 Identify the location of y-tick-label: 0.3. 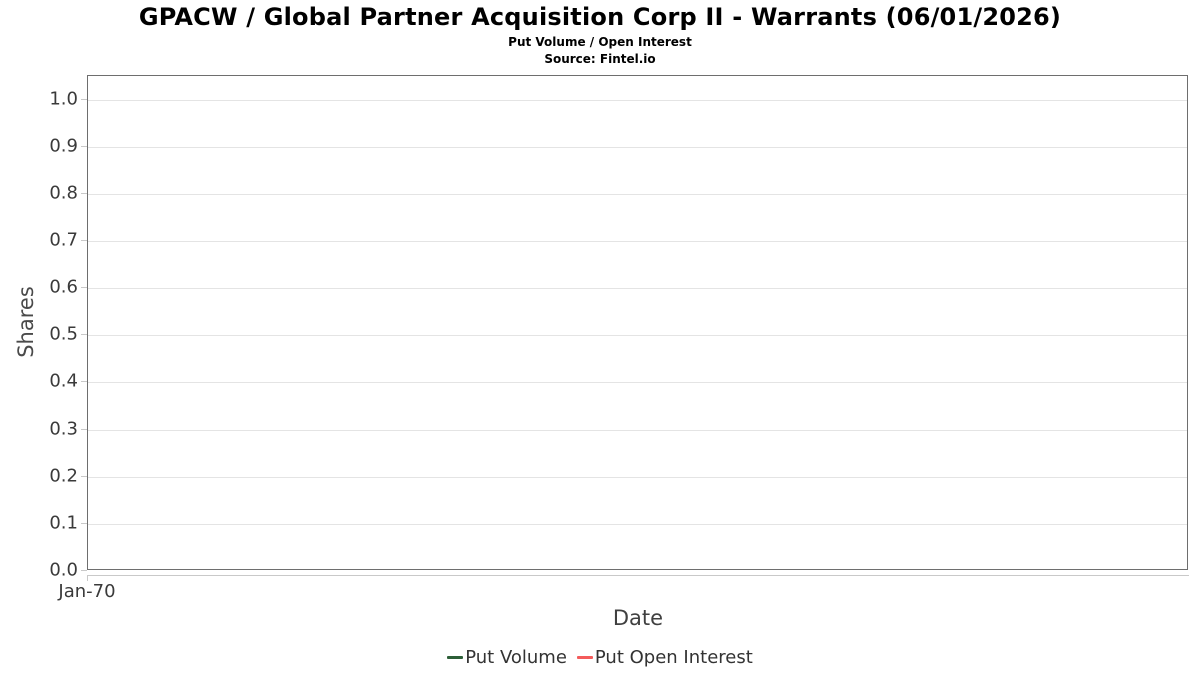
(63, 429).